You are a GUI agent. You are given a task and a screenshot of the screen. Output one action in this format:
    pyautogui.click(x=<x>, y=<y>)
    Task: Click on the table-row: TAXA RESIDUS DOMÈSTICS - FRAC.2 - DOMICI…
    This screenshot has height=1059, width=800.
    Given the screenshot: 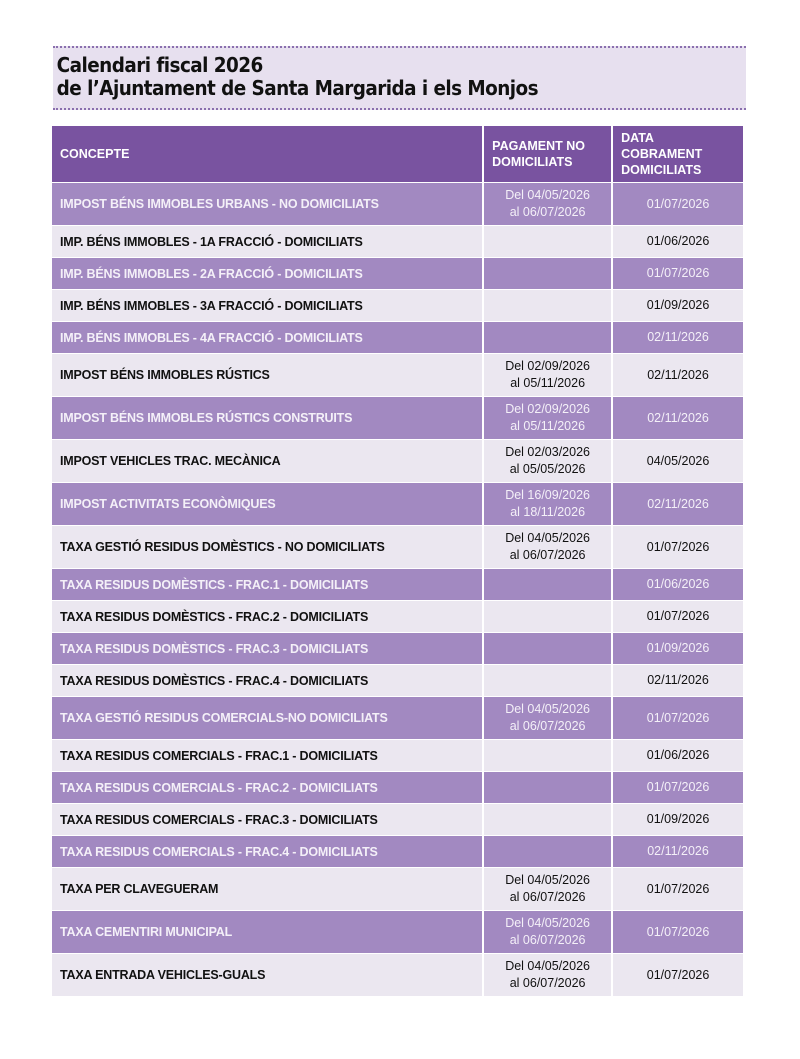 What is the action you would take?
    pyautogui.click(x=397, y=616)
    